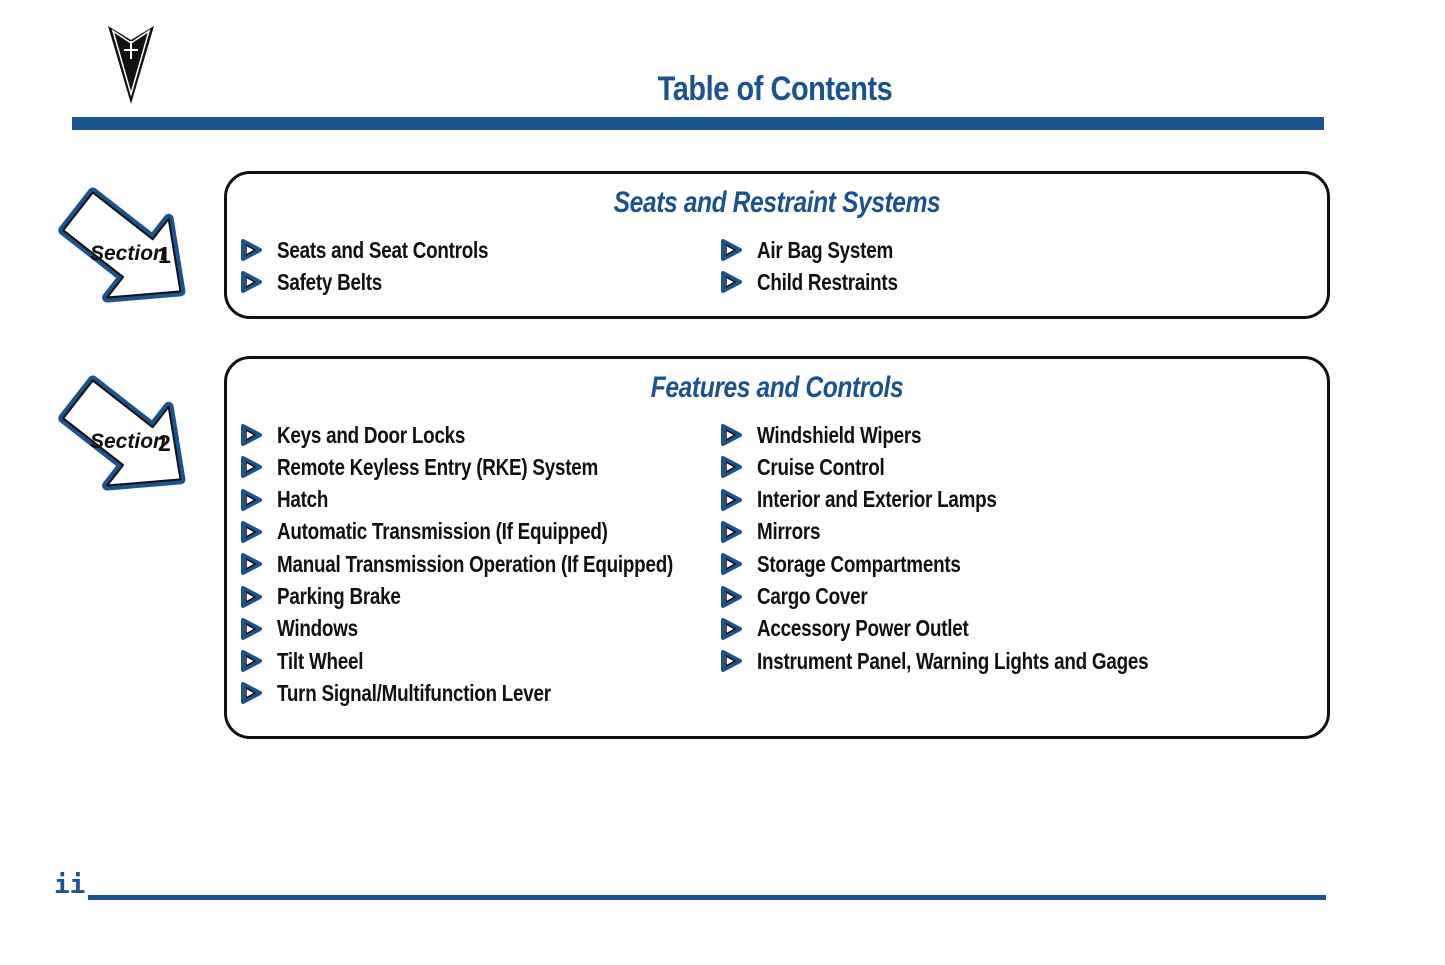 The height and width of the screenshot is (965, 1445). What do you see at coordinates (812, 596) in the screenshot?
I see `toc-entry-label: Cargo Cover` at bounding box center [812, 596].